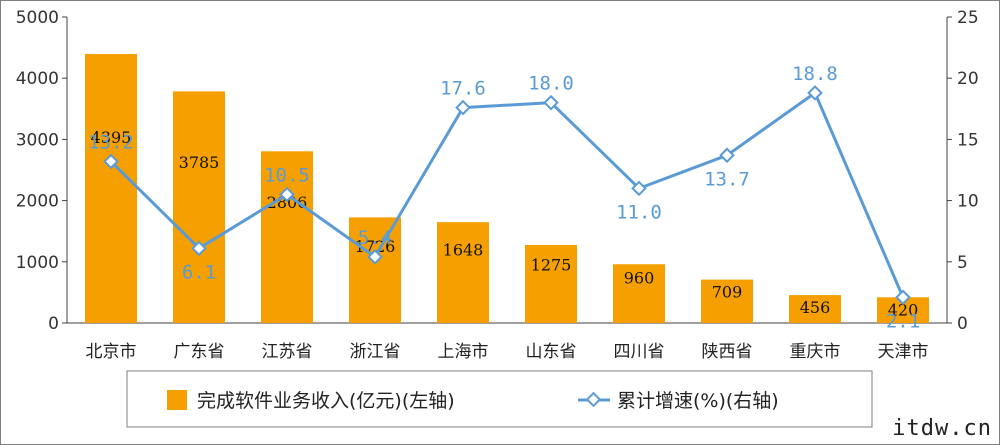 The image size is (1000, 445). What do you see at coordinates (962, 263) in the screenshot?
I see `y-right-tick-label: 5` at bounding box center [962, 263].